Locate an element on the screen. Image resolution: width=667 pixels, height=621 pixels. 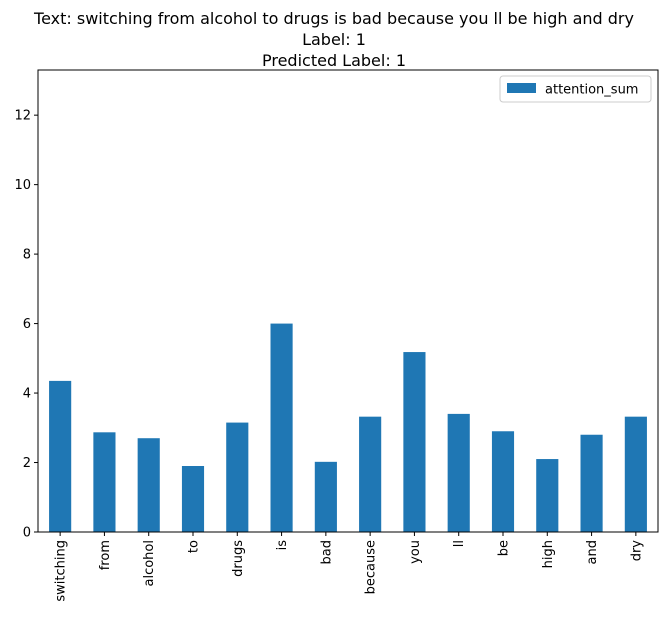
x-tick-label: because is located at coordinates (371, 567).